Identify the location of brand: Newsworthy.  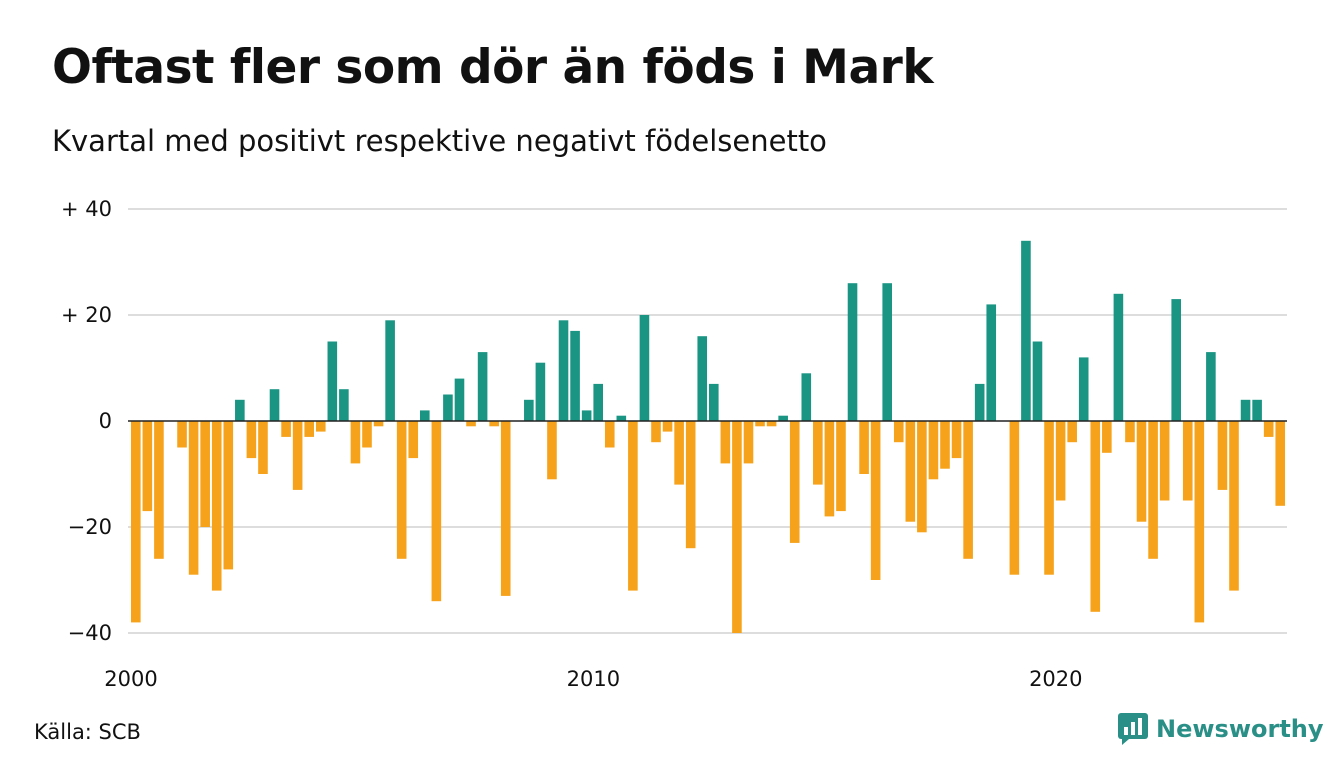
(1221, 729).